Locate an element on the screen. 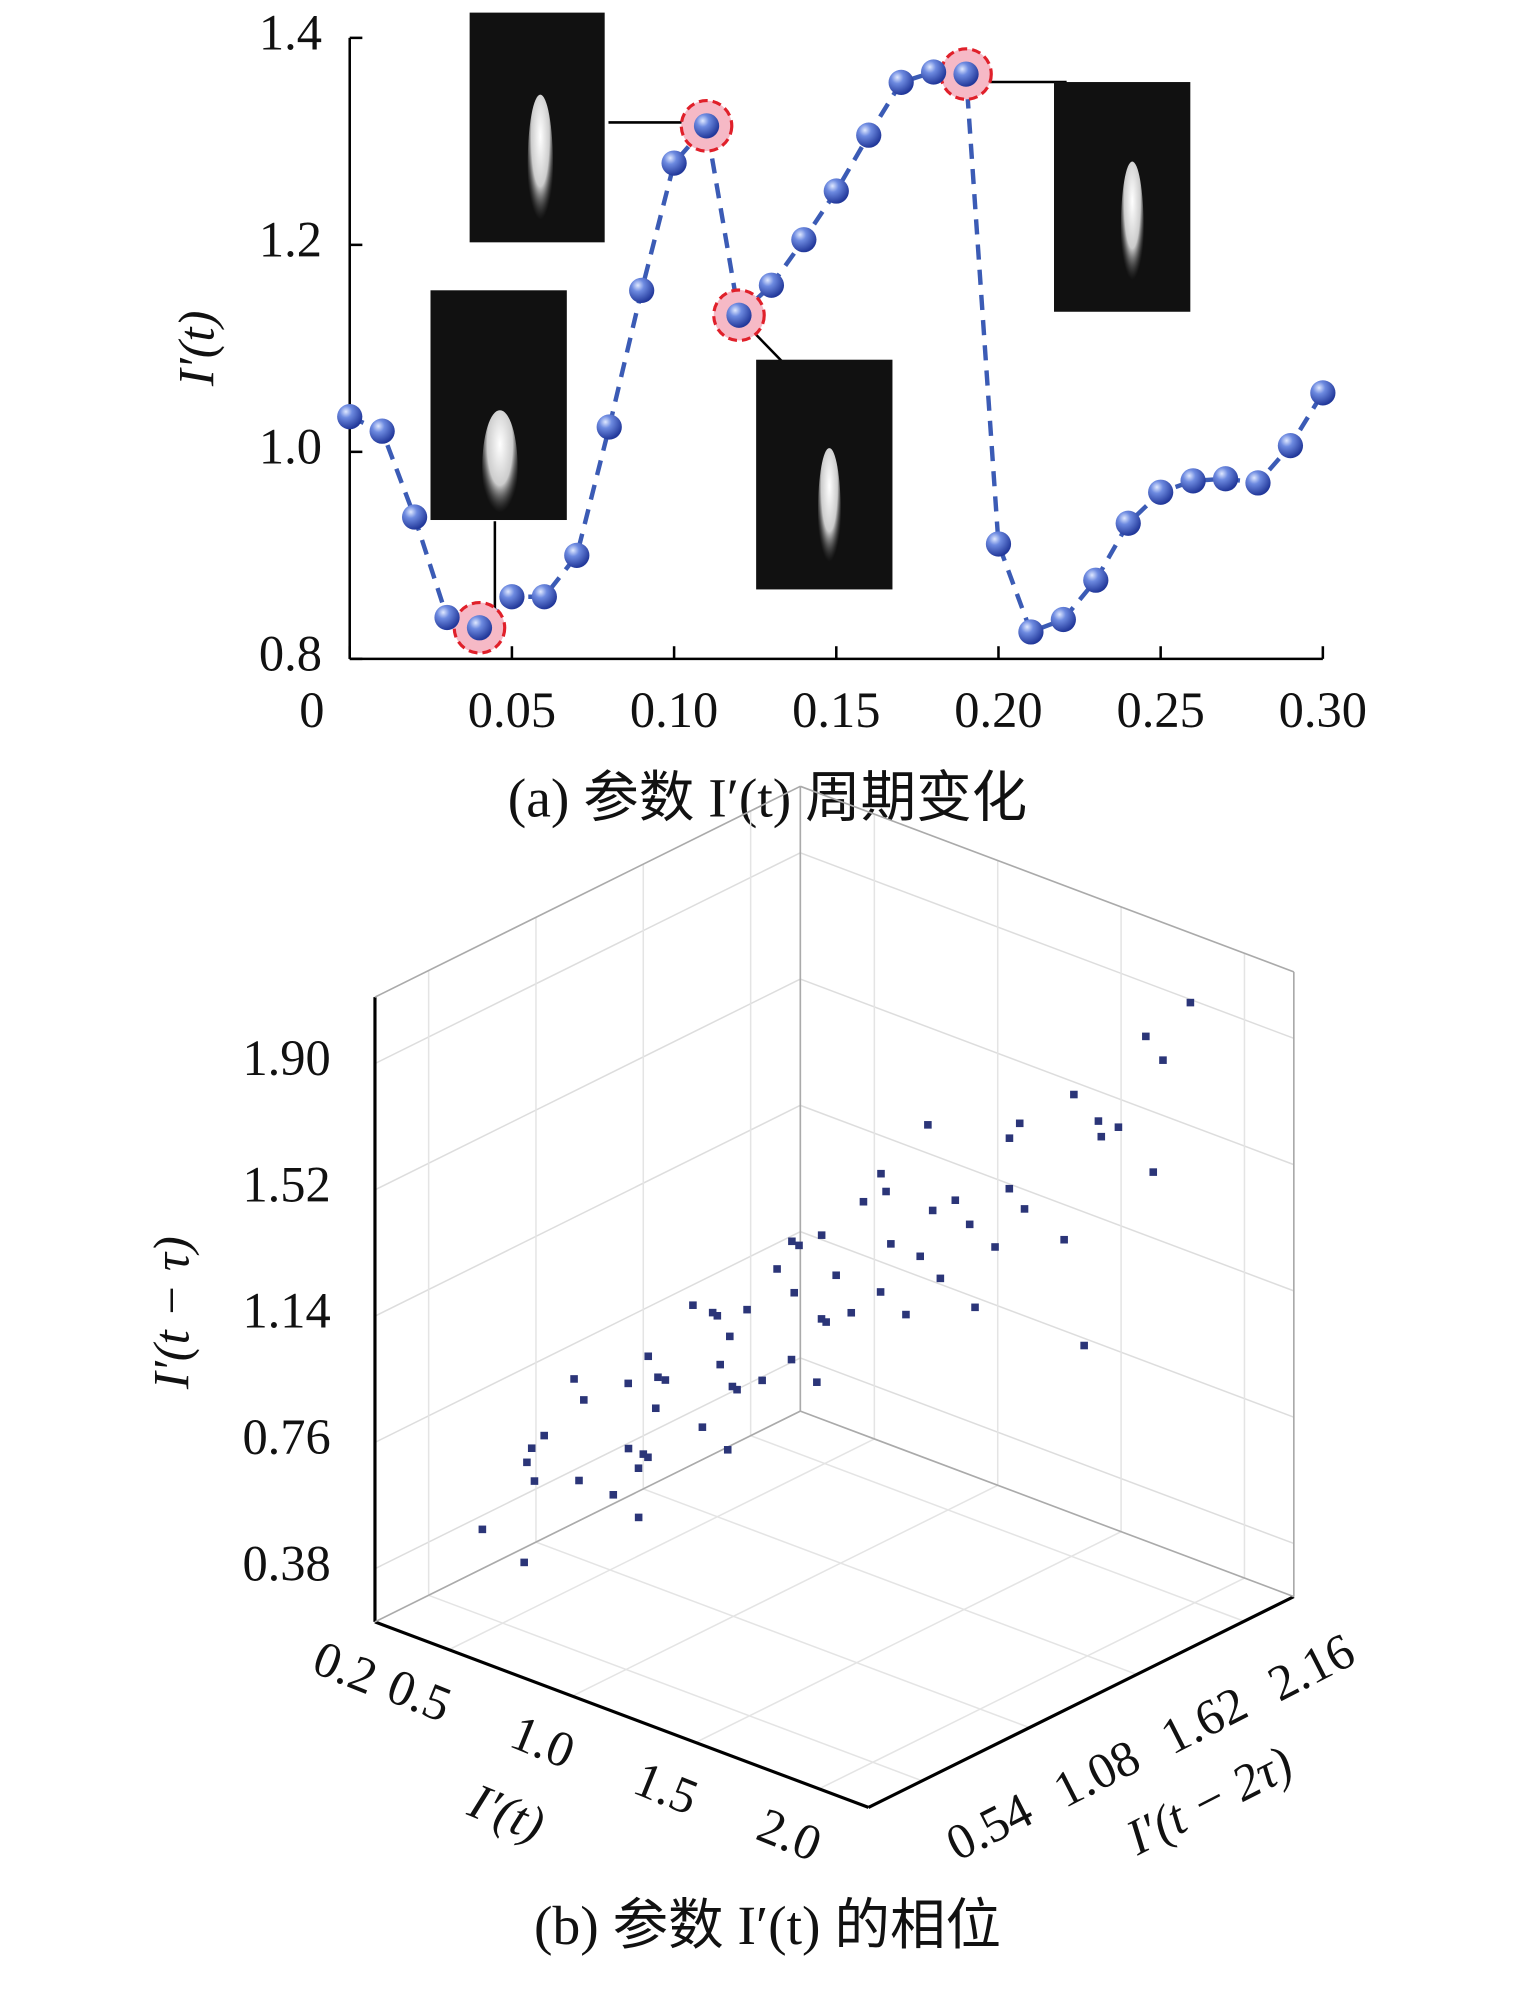  x-tick-label: 2.0 is located at coordinates (789, 1835).